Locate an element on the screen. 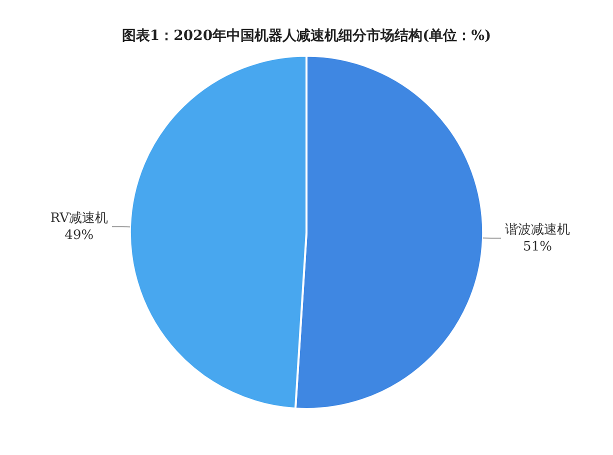 This screenshot has width=613, height=455. data-label: 51% is located at coordinates (537, 247).